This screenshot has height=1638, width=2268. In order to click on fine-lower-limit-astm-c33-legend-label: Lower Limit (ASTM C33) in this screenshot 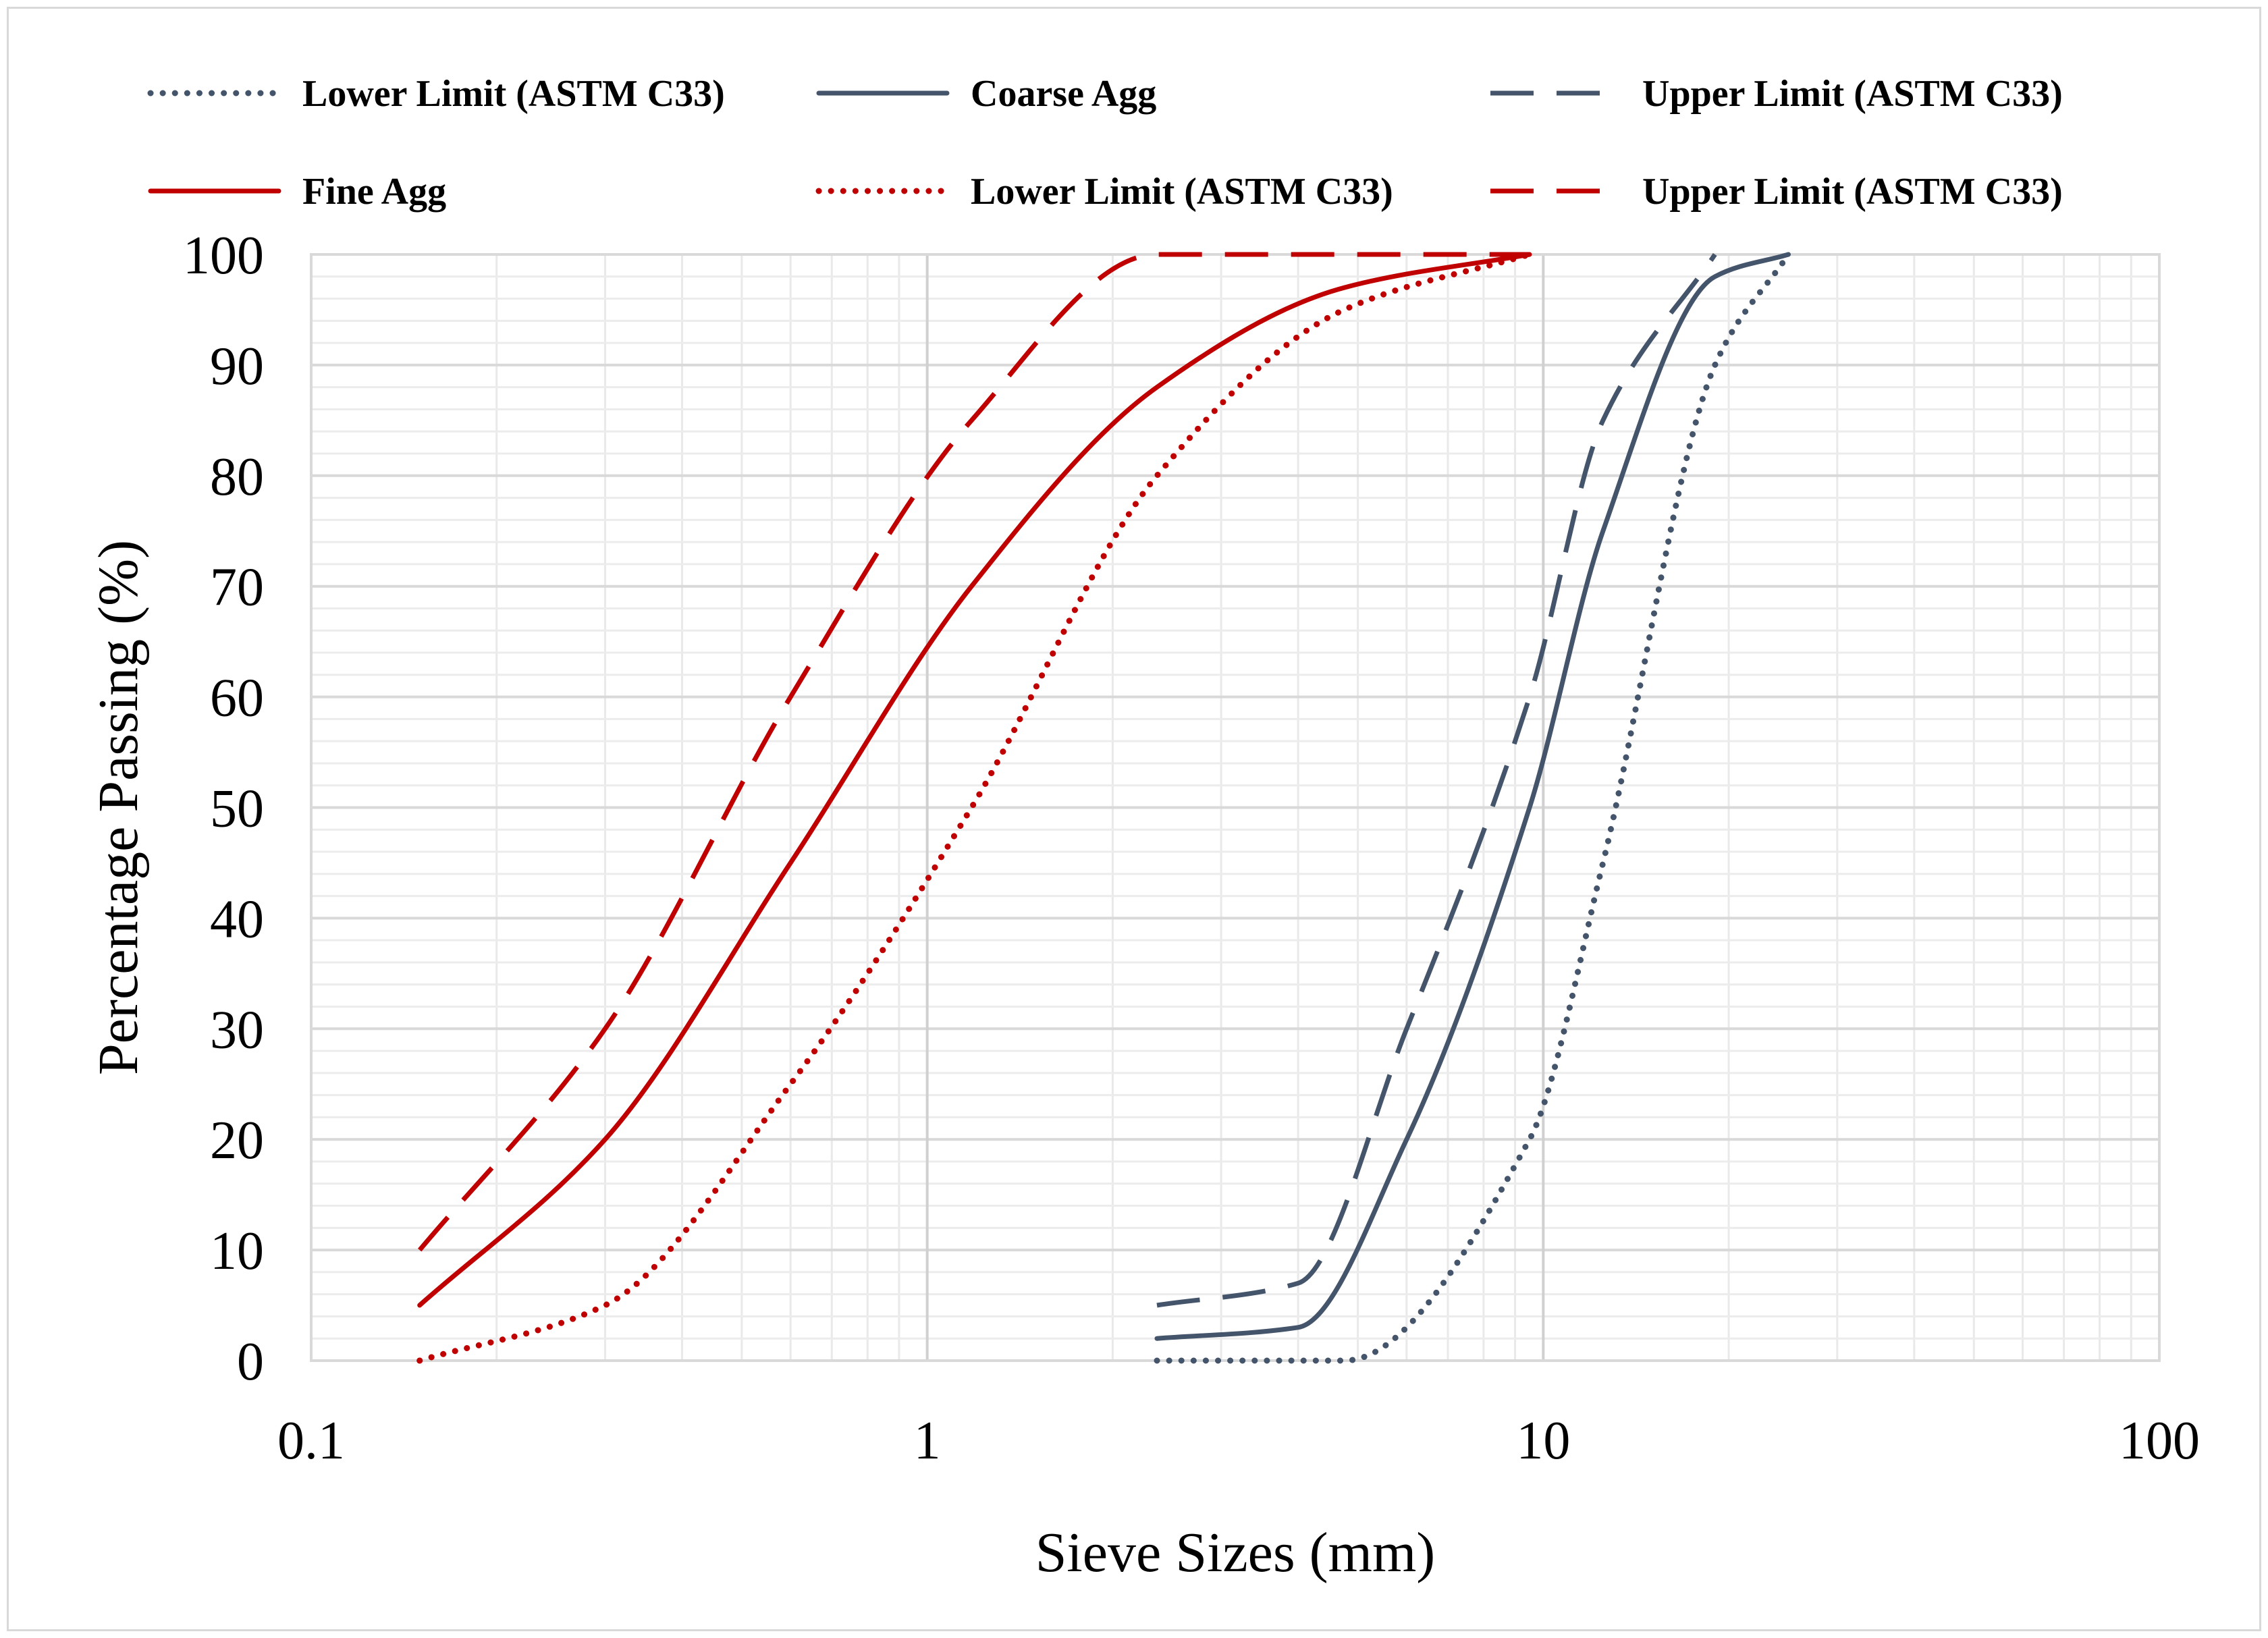, I will do `click(1182, 192)`.